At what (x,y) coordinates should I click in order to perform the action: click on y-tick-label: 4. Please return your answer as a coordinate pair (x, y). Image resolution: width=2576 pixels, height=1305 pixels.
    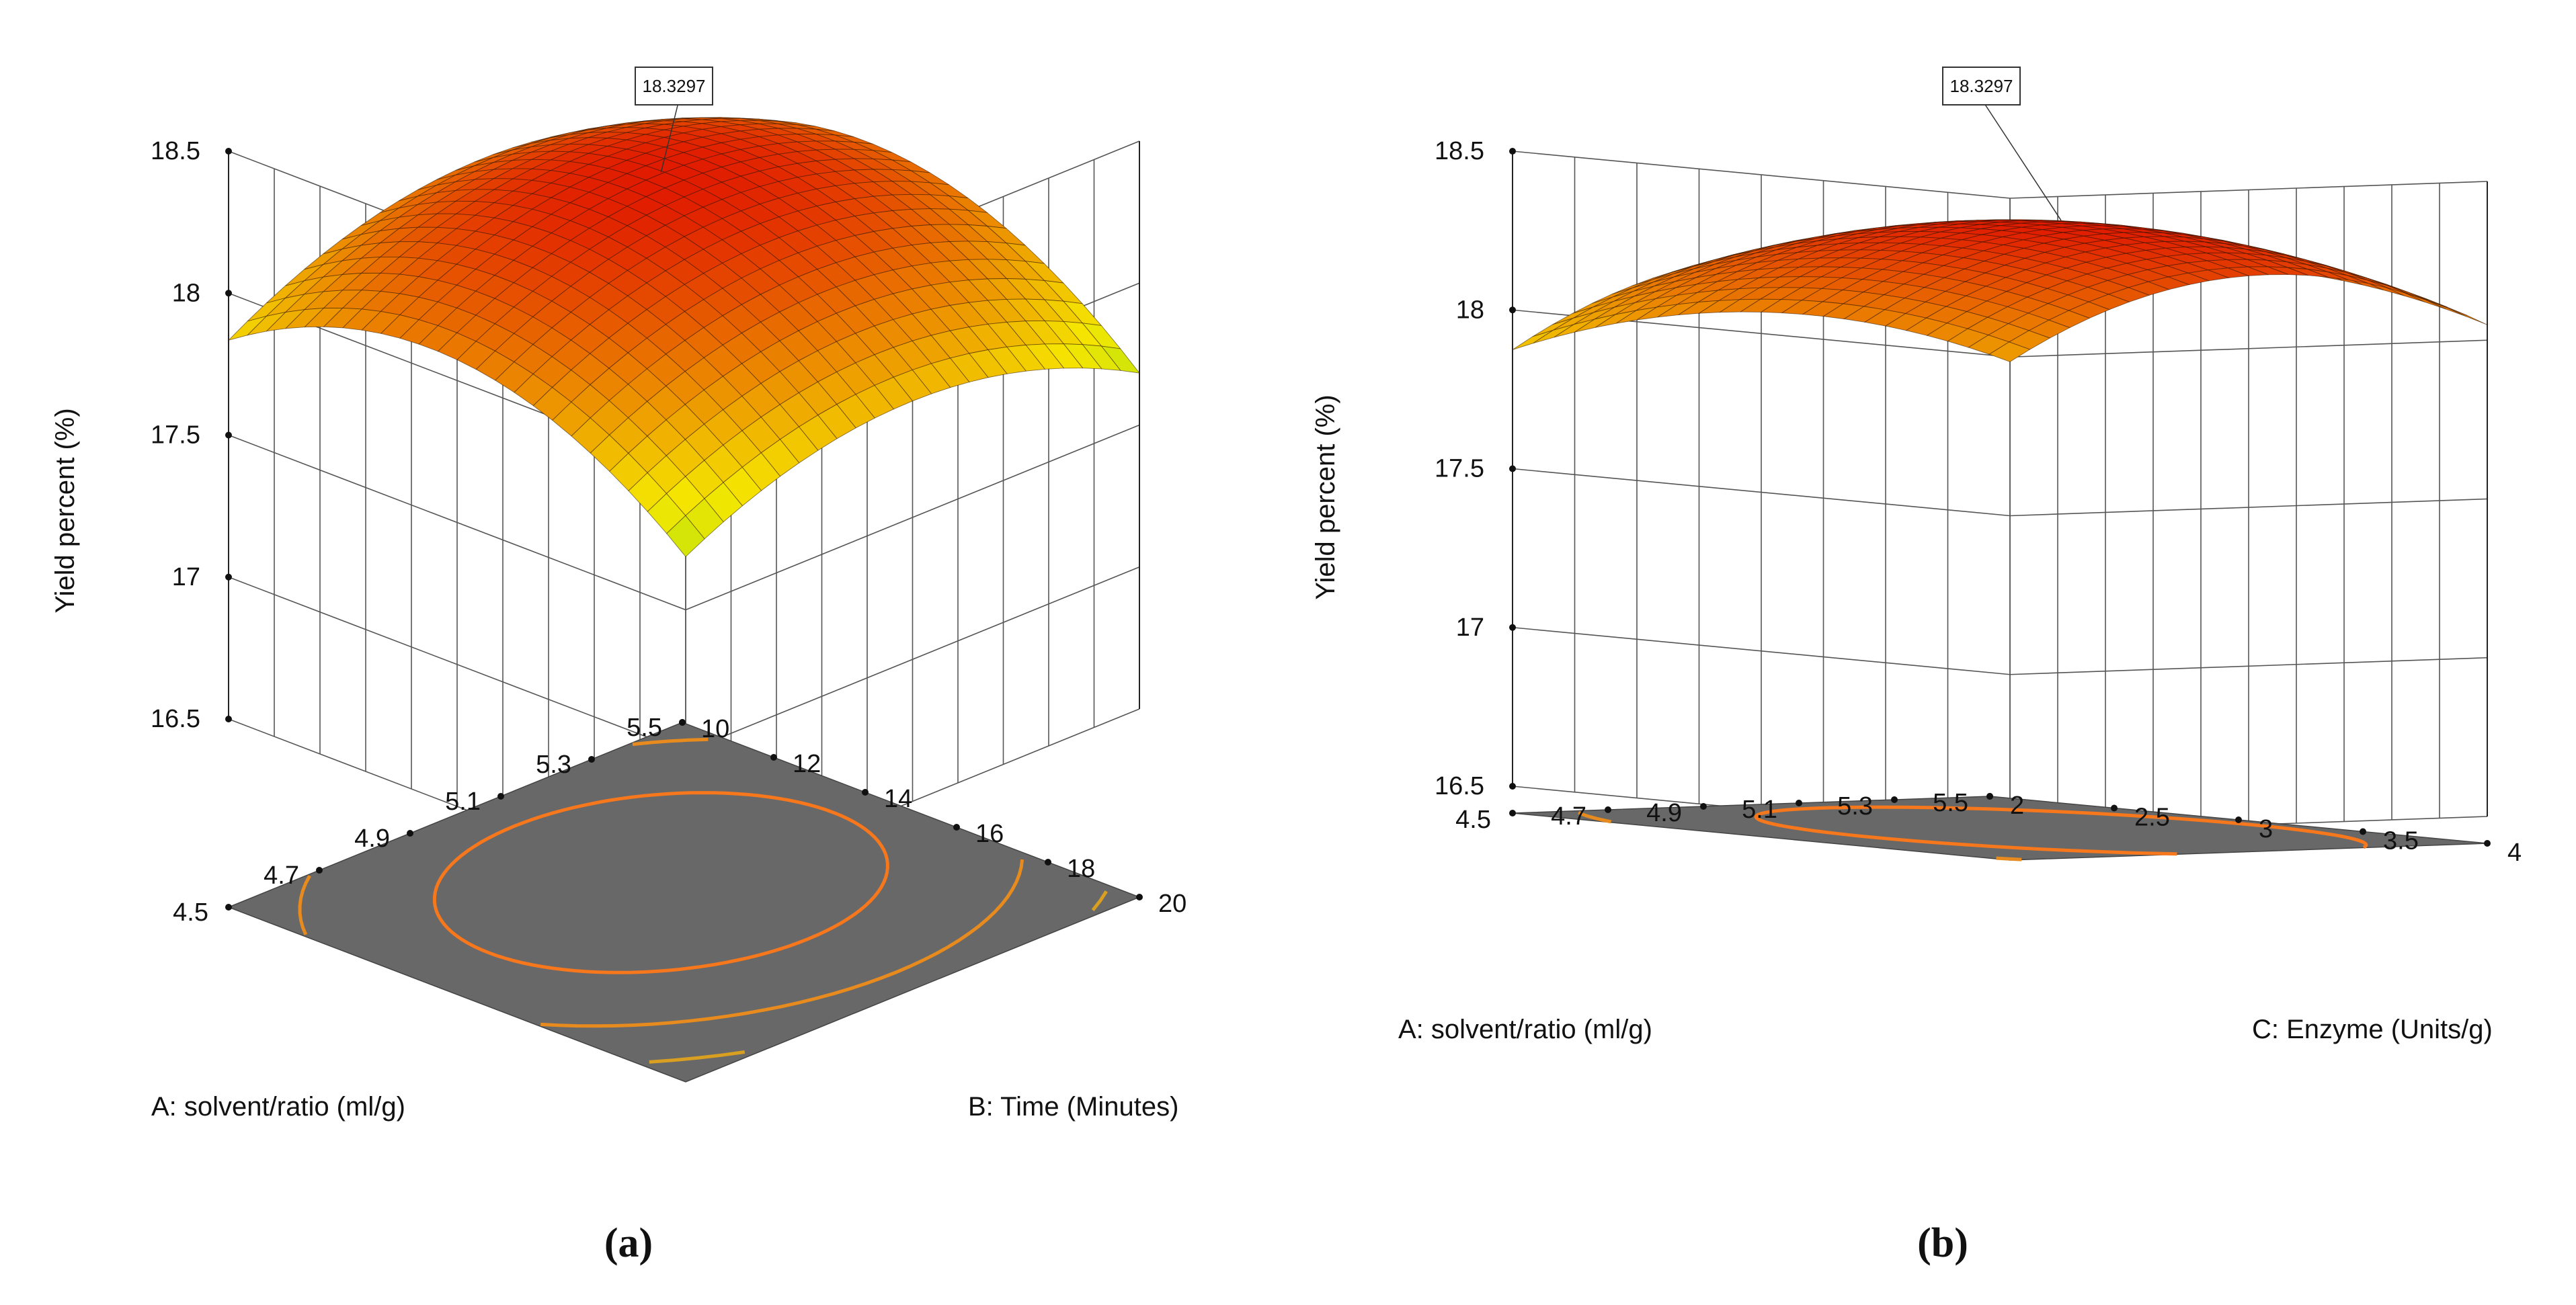
    Looking at the image, I should click on (2514, 853).